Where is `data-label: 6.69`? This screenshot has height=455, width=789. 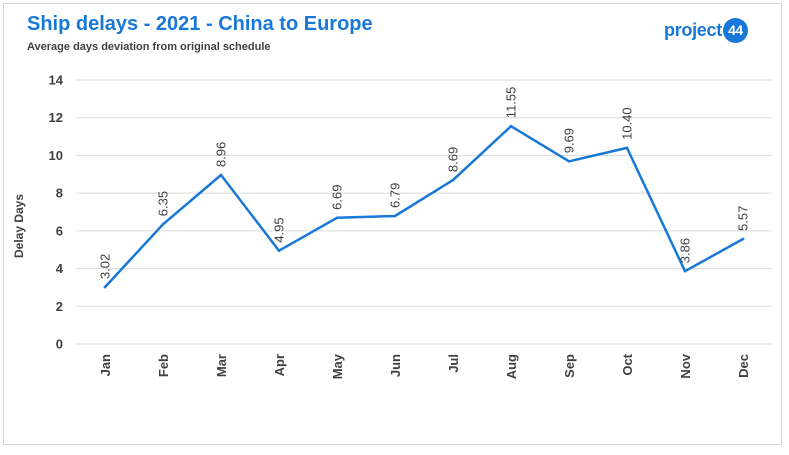
data-label: 6.69 is located at coordinates (337, 197).